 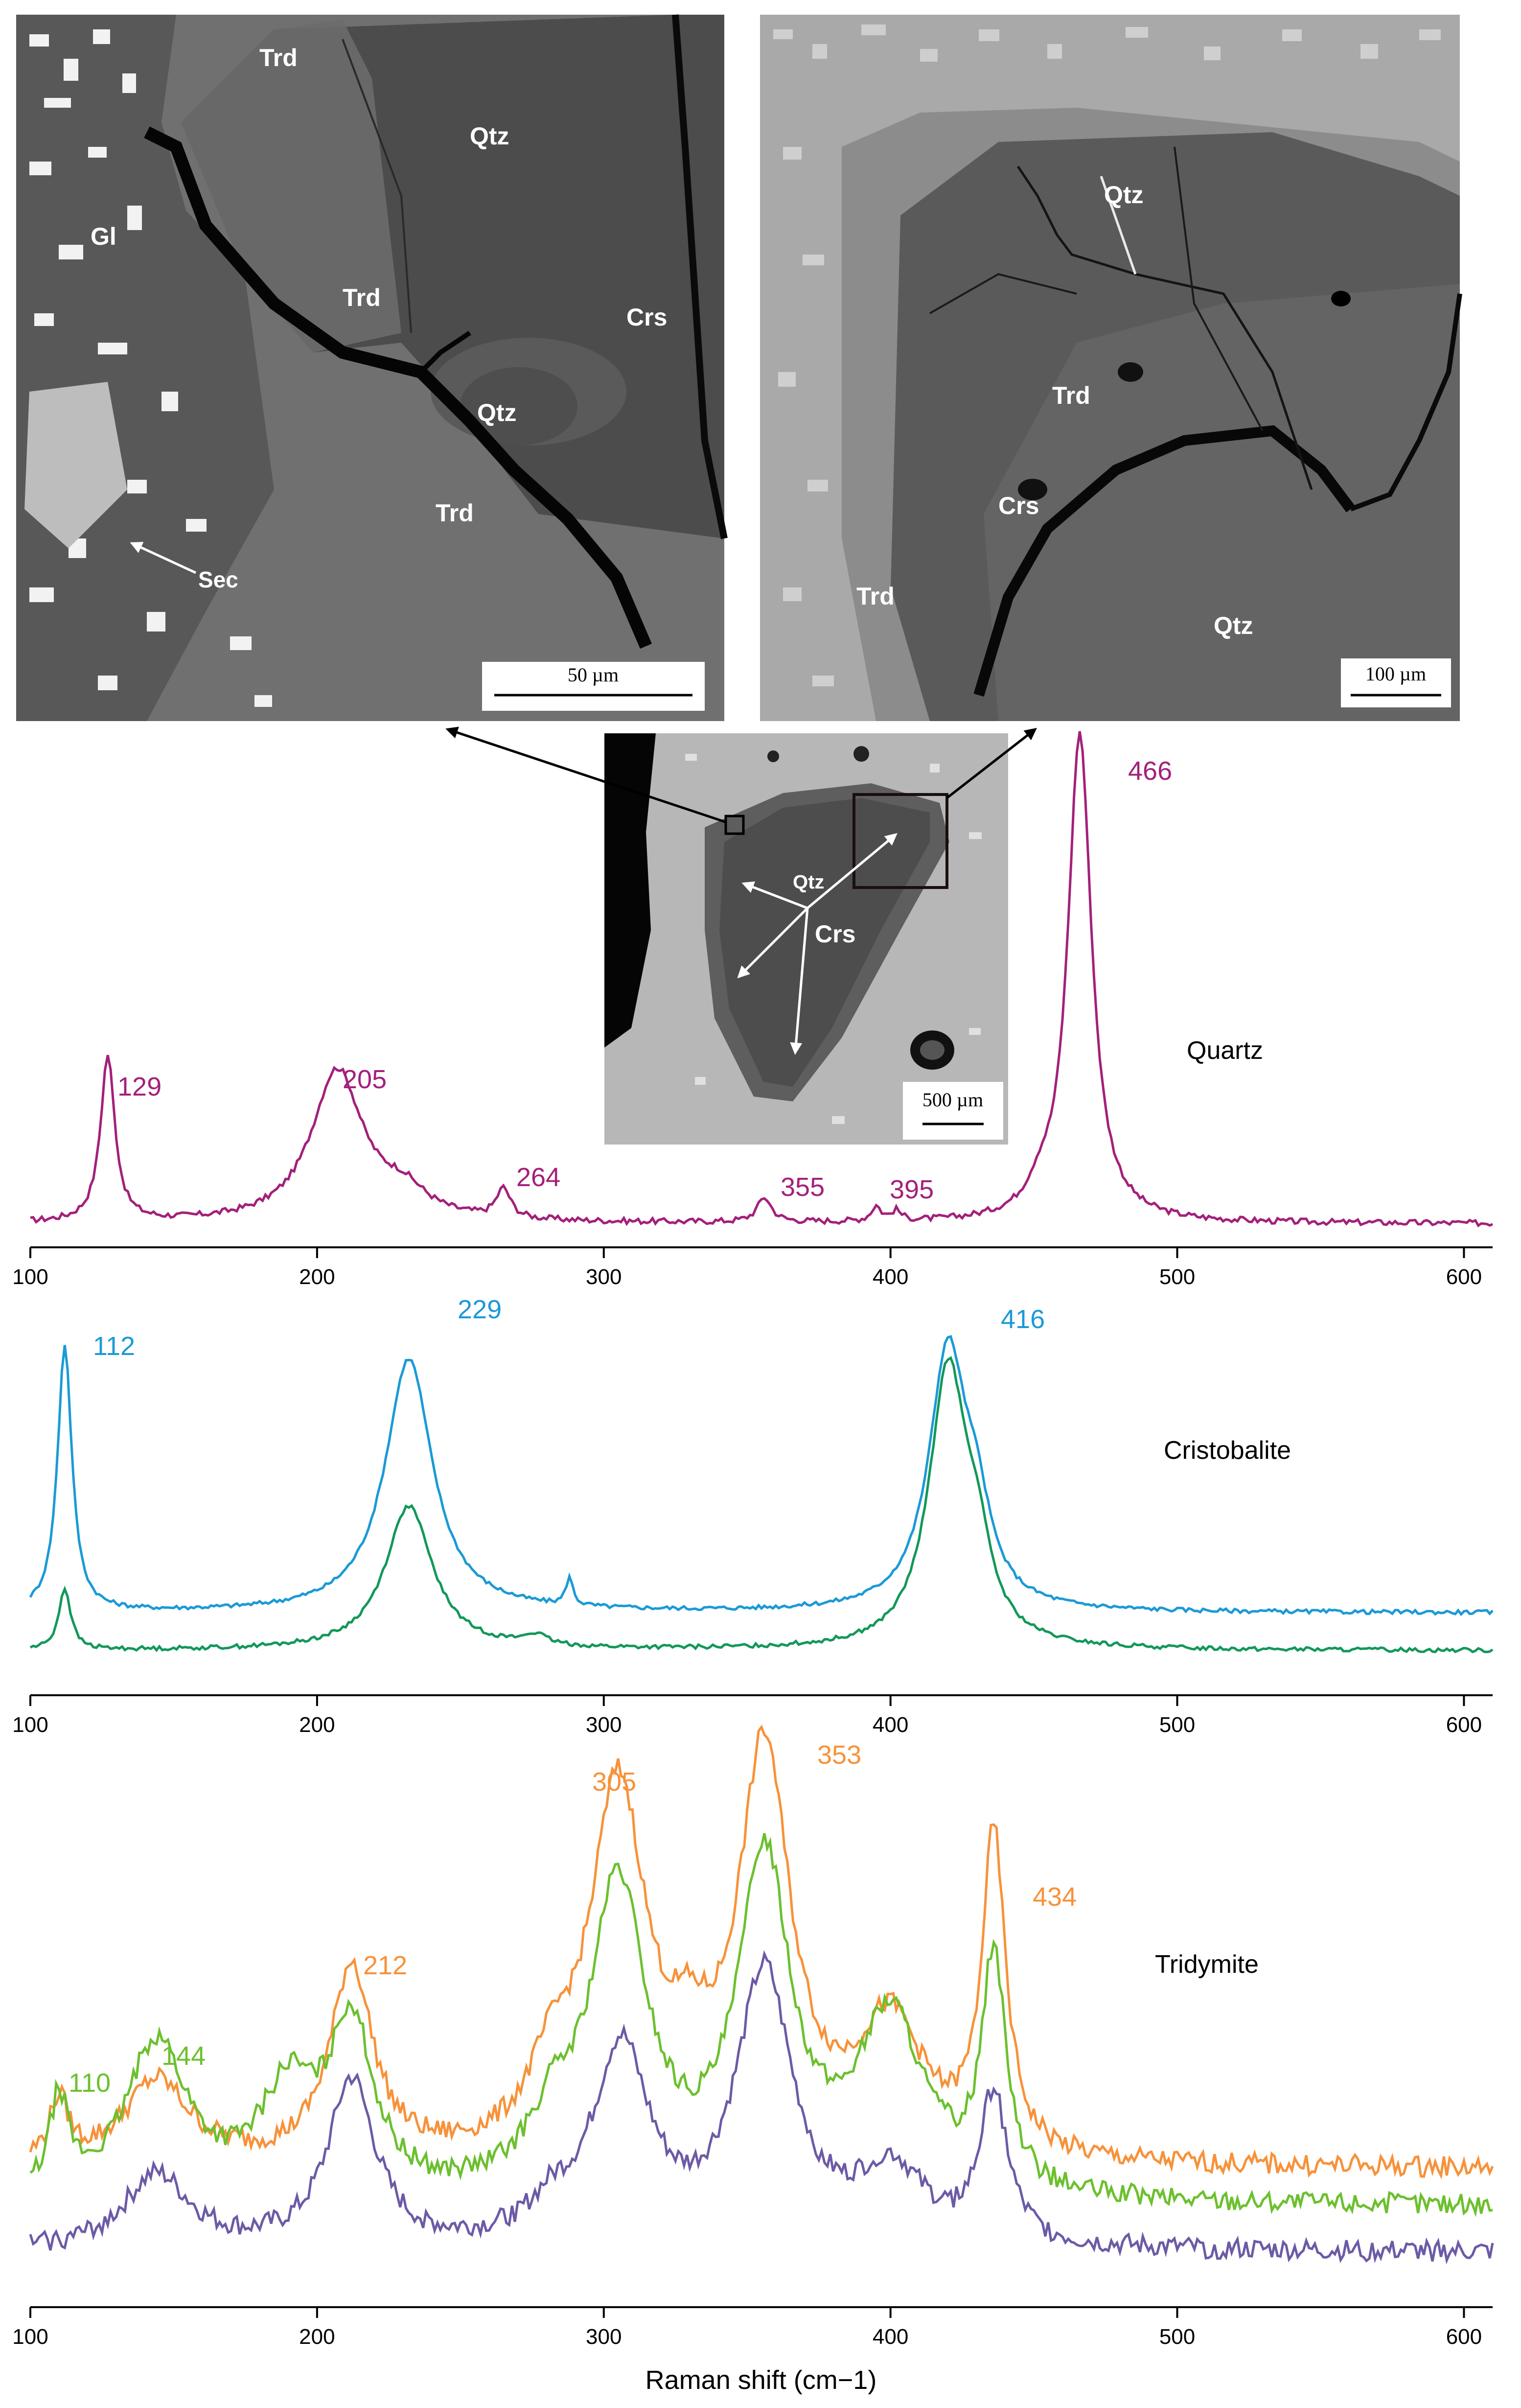 What do you see at coordinates (992, 763) in the screenshot?
I see `connector-arrow-right` at bounding box center [992, 763].